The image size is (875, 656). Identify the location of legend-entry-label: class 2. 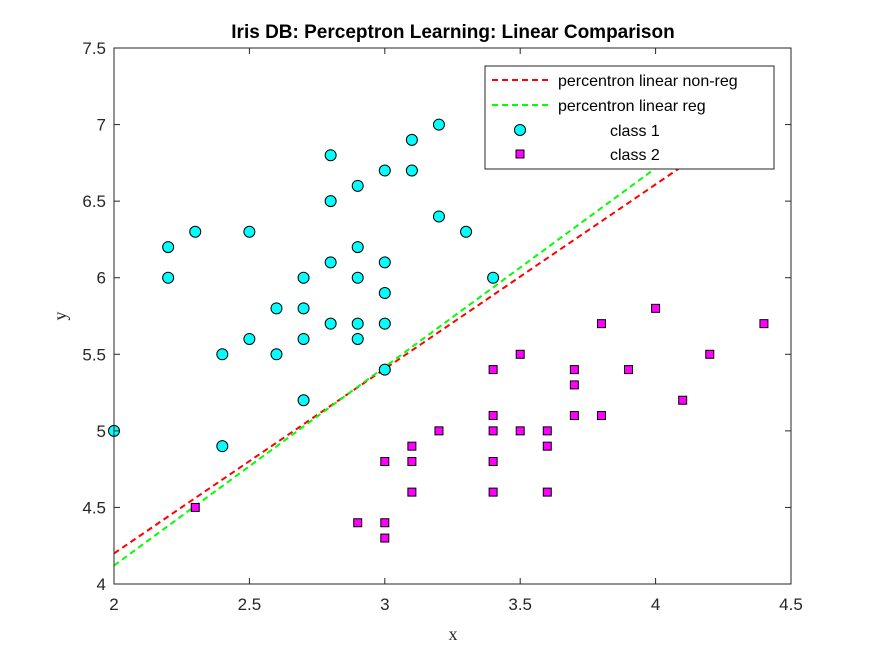
(635, 155).